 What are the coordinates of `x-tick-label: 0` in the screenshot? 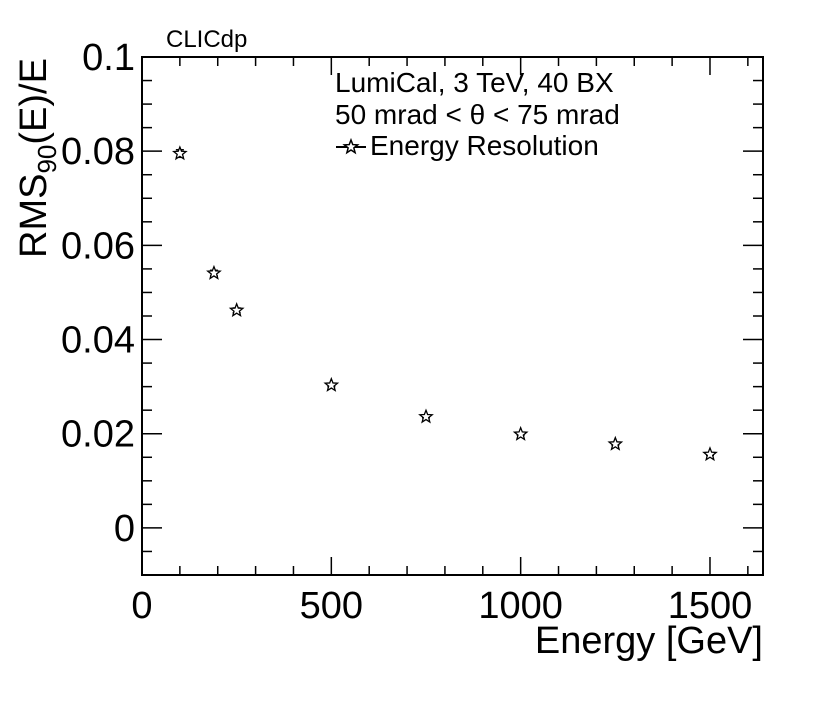 It's located at (141, 606).